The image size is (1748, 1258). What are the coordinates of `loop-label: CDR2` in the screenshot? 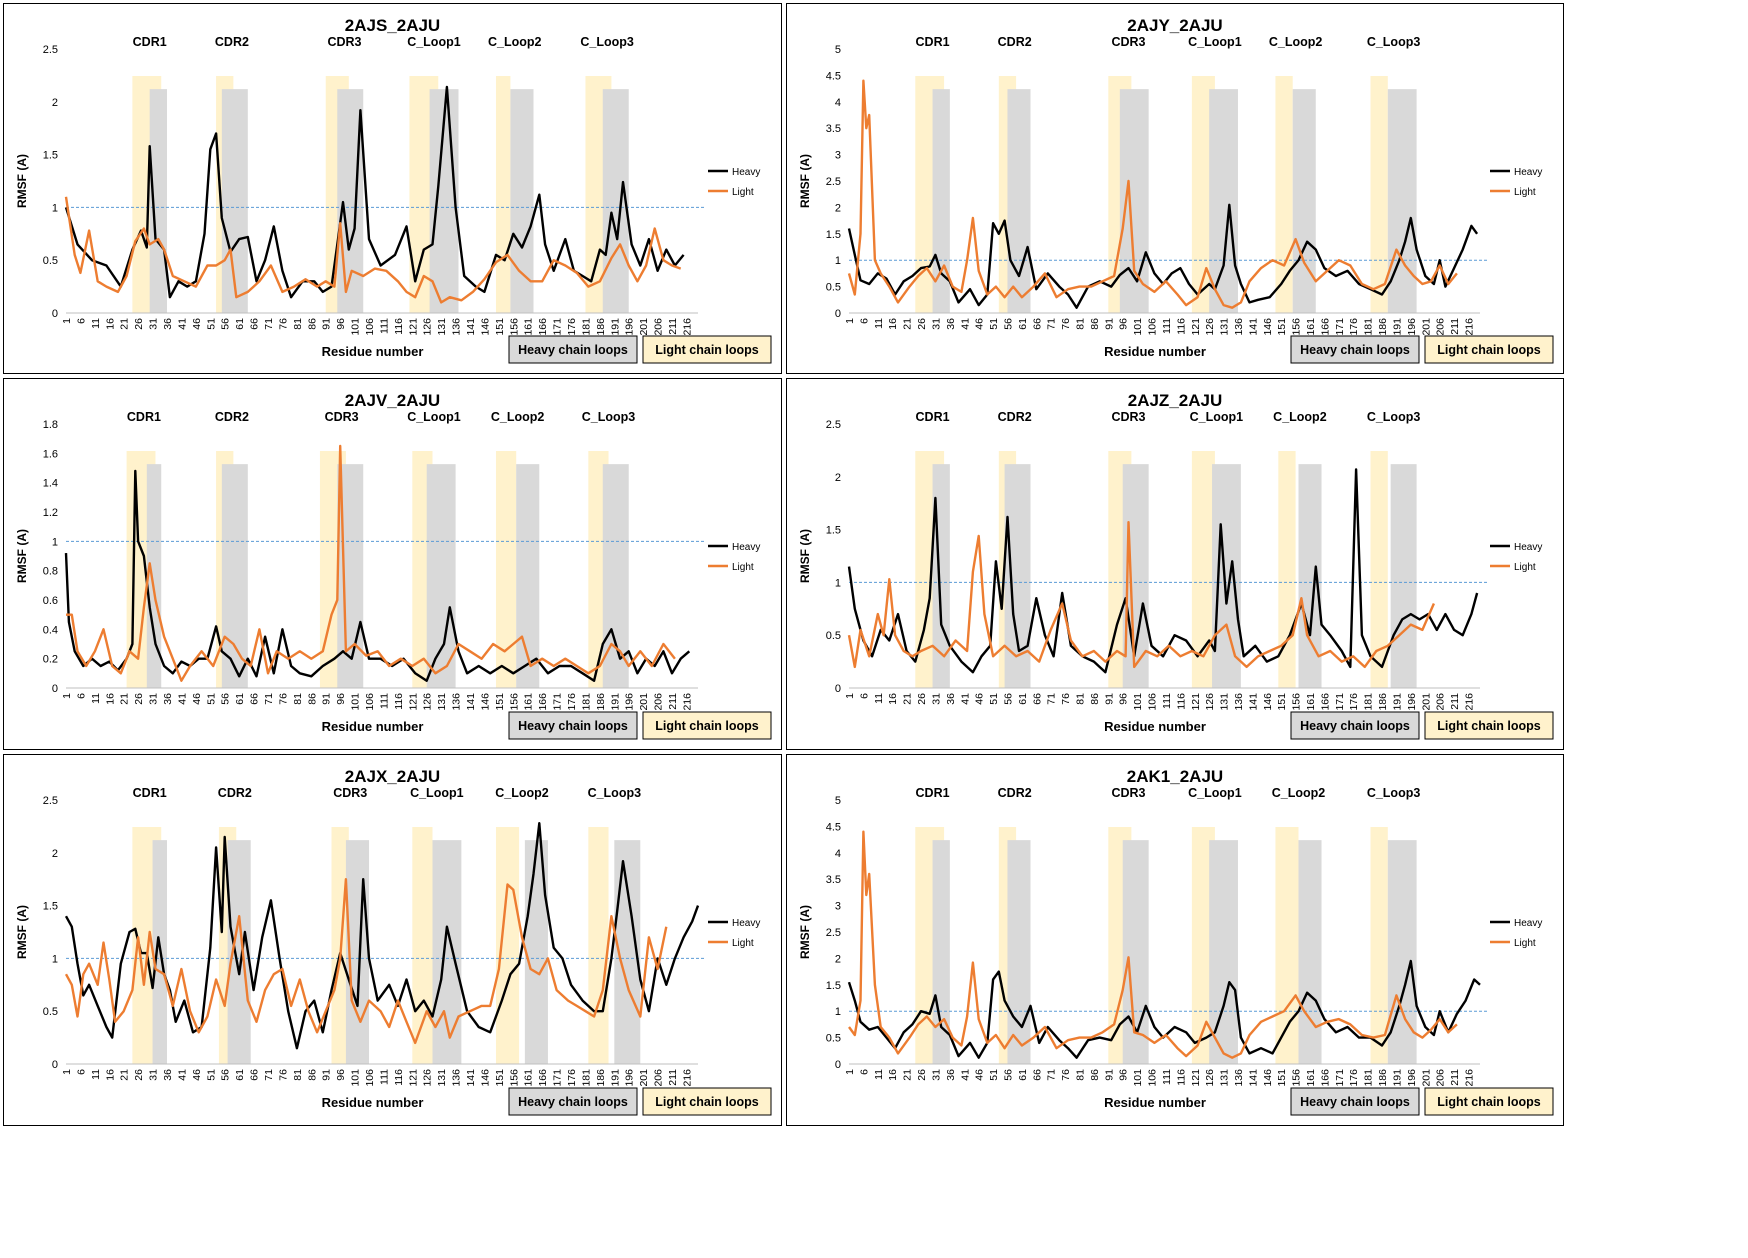 It's located at (1015, 42).